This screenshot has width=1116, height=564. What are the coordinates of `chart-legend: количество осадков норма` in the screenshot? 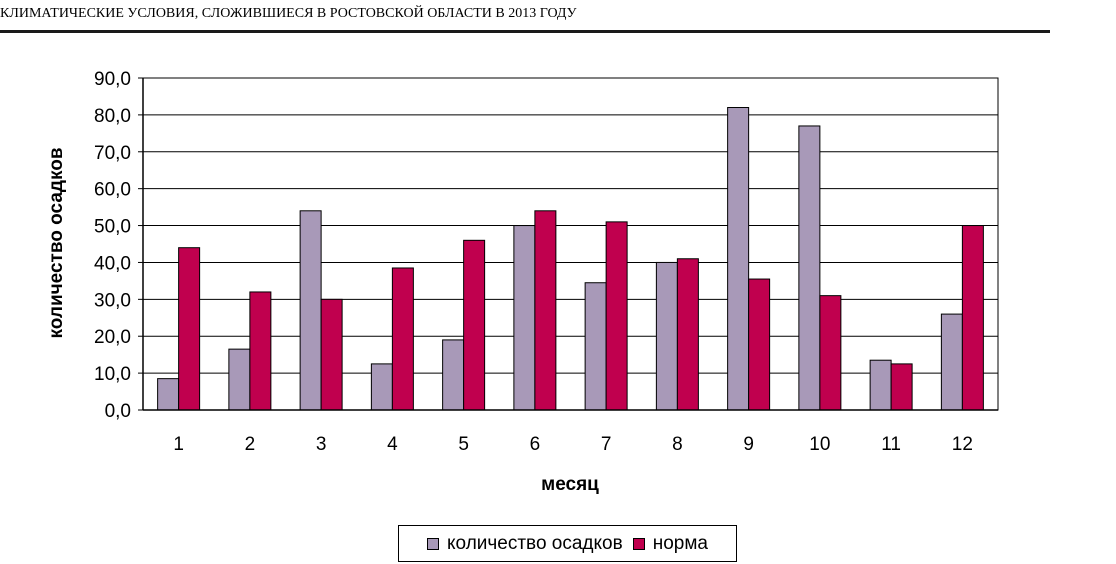 It's located at (567, 543).